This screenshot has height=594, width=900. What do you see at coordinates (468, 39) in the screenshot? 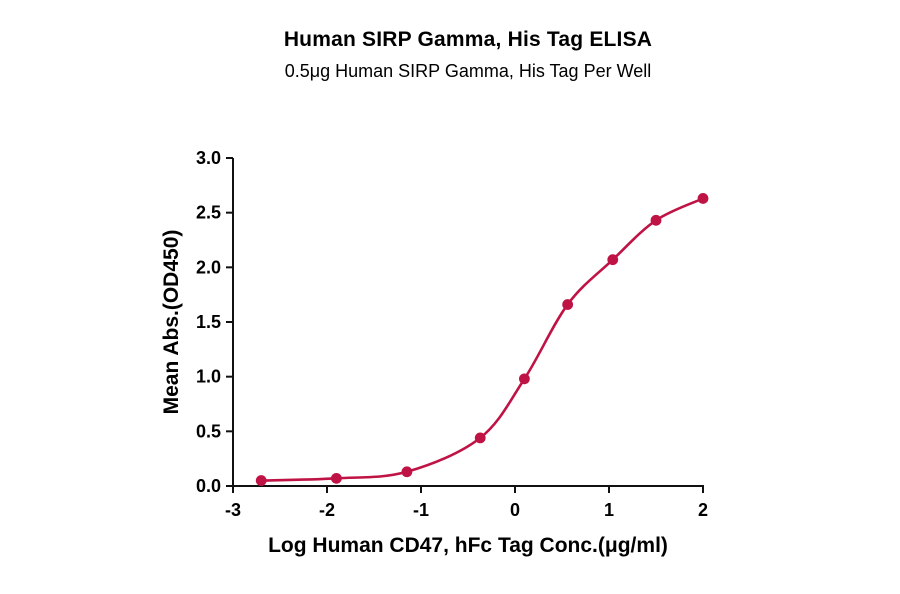
I see `chart-title: Human SIRP Gamma, His Tag ELISA` at bounding box center [468, 39].